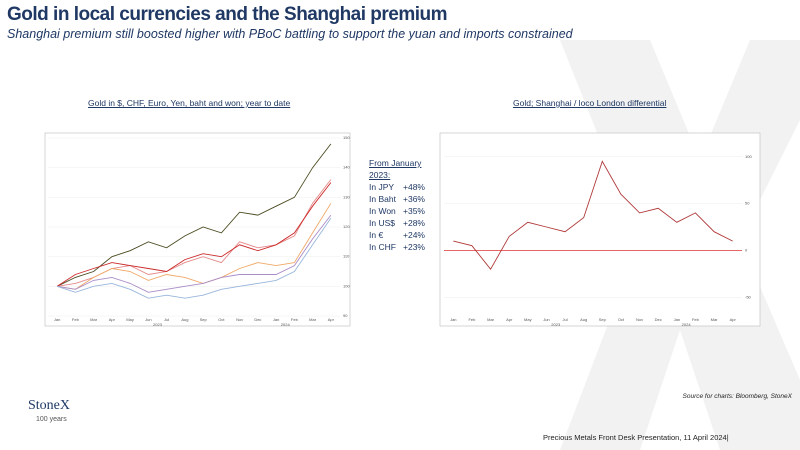 The width and height of the screenshot is (800, 450). What do you see at coordinates (414, 199) in the screenshot?
I see `change: +36%` at bounding box center [414, 199].